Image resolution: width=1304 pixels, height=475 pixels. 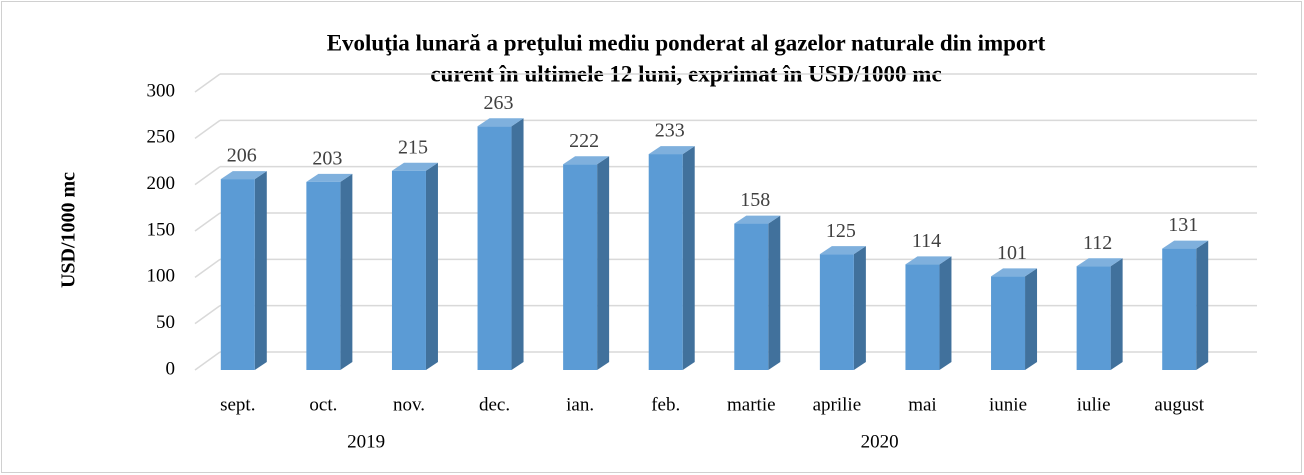 I want to click on x-tick-label: oct., so click(x=323, y=404).